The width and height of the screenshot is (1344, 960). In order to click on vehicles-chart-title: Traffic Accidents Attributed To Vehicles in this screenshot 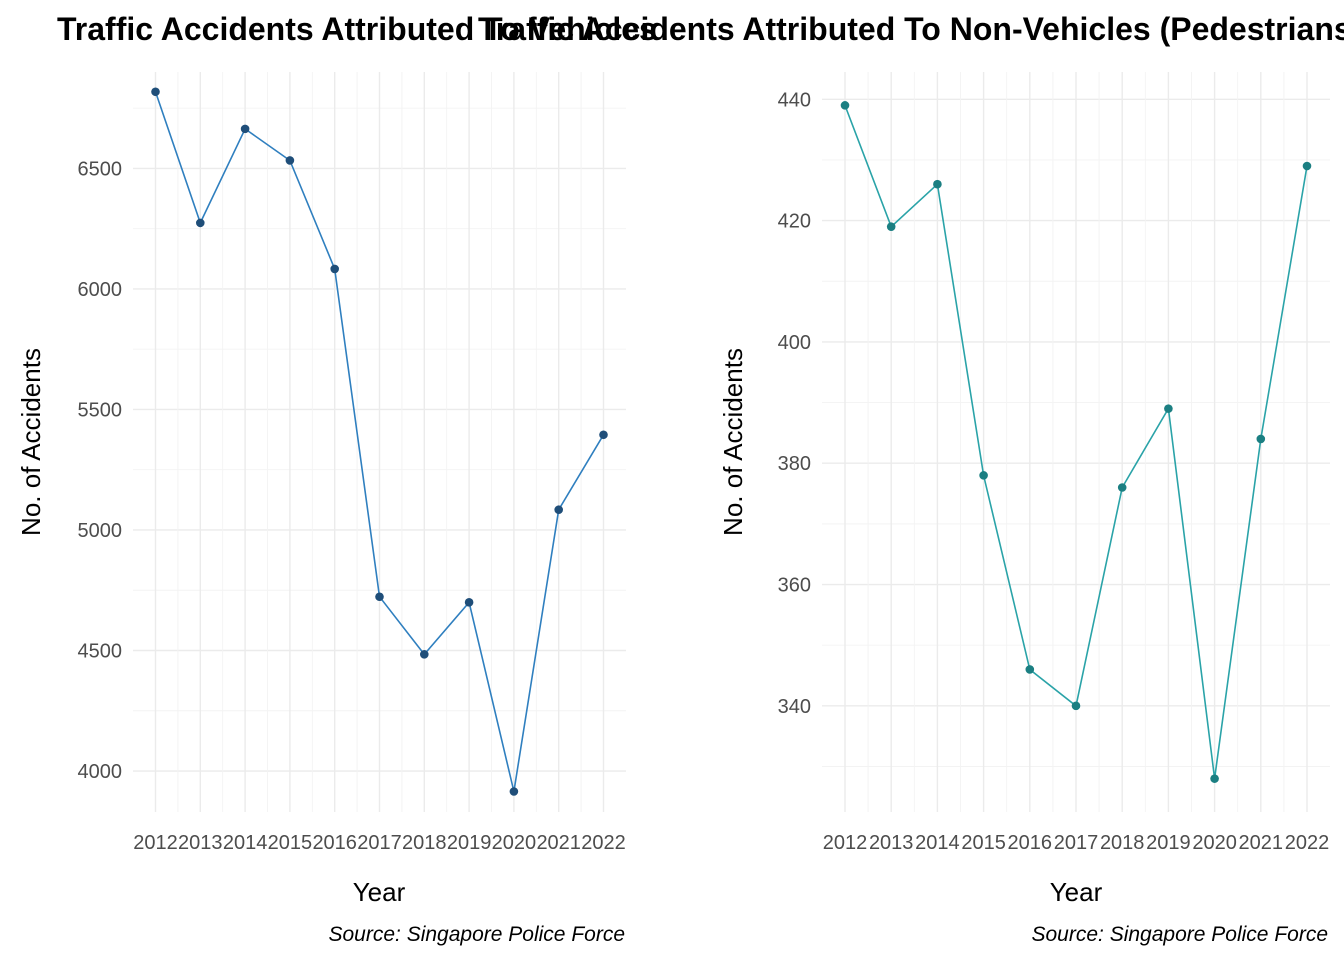, I will do `click(357, 29)`.